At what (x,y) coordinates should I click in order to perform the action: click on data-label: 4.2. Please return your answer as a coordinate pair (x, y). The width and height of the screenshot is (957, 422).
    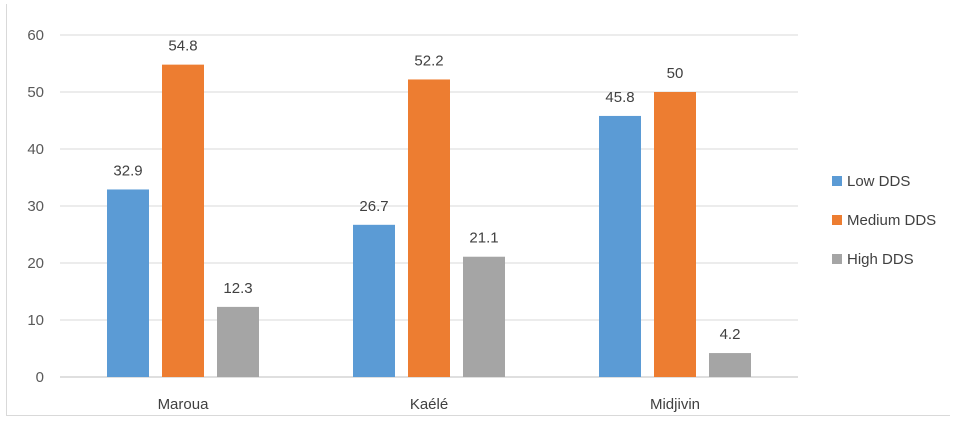
    Looking at the image, I should click on (730, 334).